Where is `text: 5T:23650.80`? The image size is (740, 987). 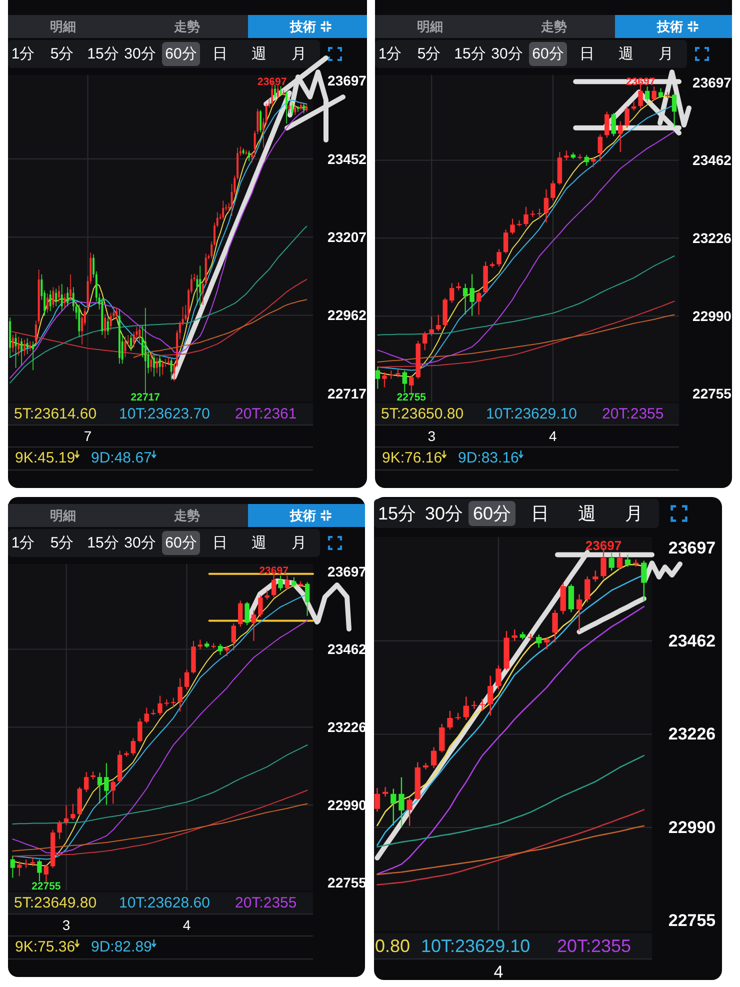
text: 5T:23650.80 is located at coordinates (422, 414).